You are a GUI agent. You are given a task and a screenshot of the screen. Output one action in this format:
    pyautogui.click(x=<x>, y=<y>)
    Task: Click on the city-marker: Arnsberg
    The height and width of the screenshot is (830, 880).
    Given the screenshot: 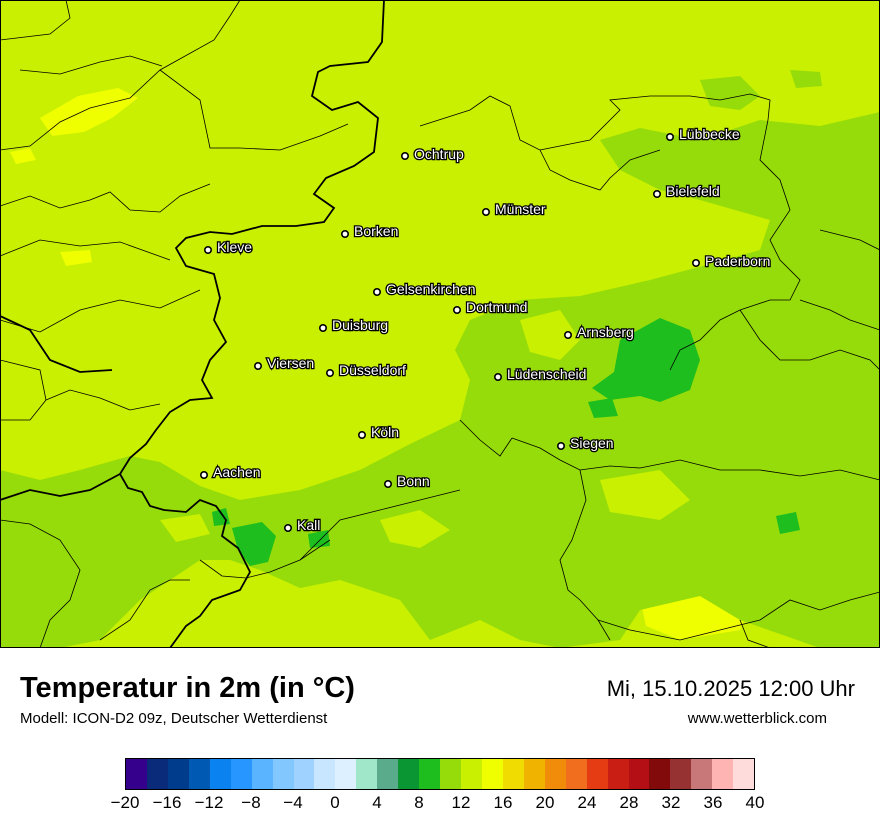 What is the action you would take?
    pyautogui.click(x=599, y=332)
    